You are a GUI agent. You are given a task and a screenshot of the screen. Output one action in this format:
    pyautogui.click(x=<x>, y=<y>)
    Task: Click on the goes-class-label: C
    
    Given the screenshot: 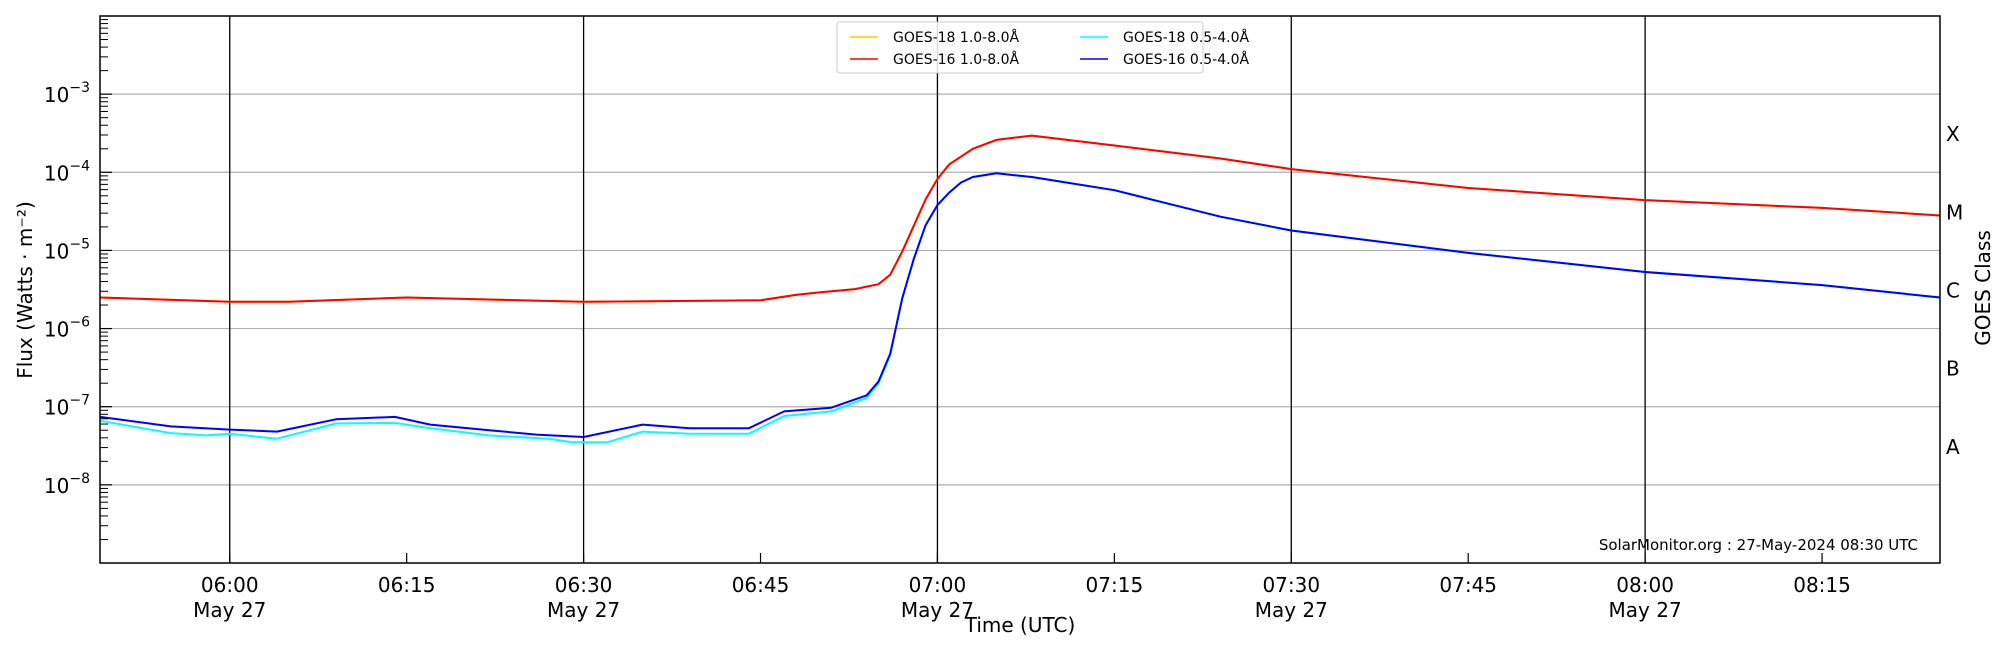 What is the action you would take?
    pyautogui.click(x=1953, y=291)
    